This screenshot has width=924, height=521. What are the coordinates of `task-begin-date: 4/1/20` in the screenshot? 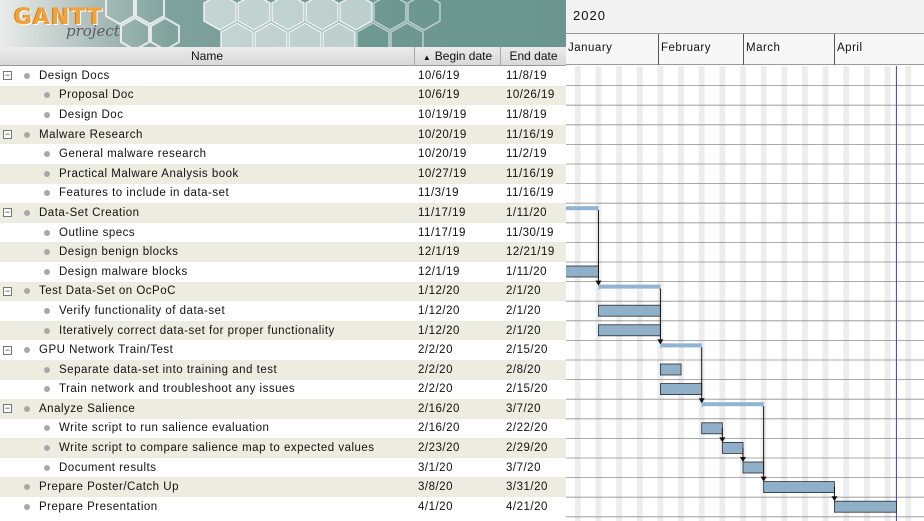 It's located at (435, 506).